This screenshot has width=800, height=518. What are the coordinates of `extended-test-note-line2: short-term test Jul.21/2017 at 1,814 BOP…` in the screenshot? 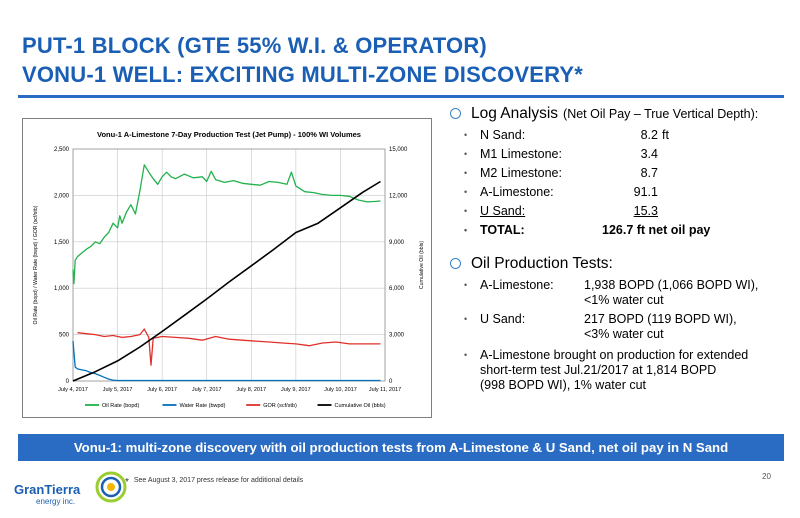 It's located at (598, 370).